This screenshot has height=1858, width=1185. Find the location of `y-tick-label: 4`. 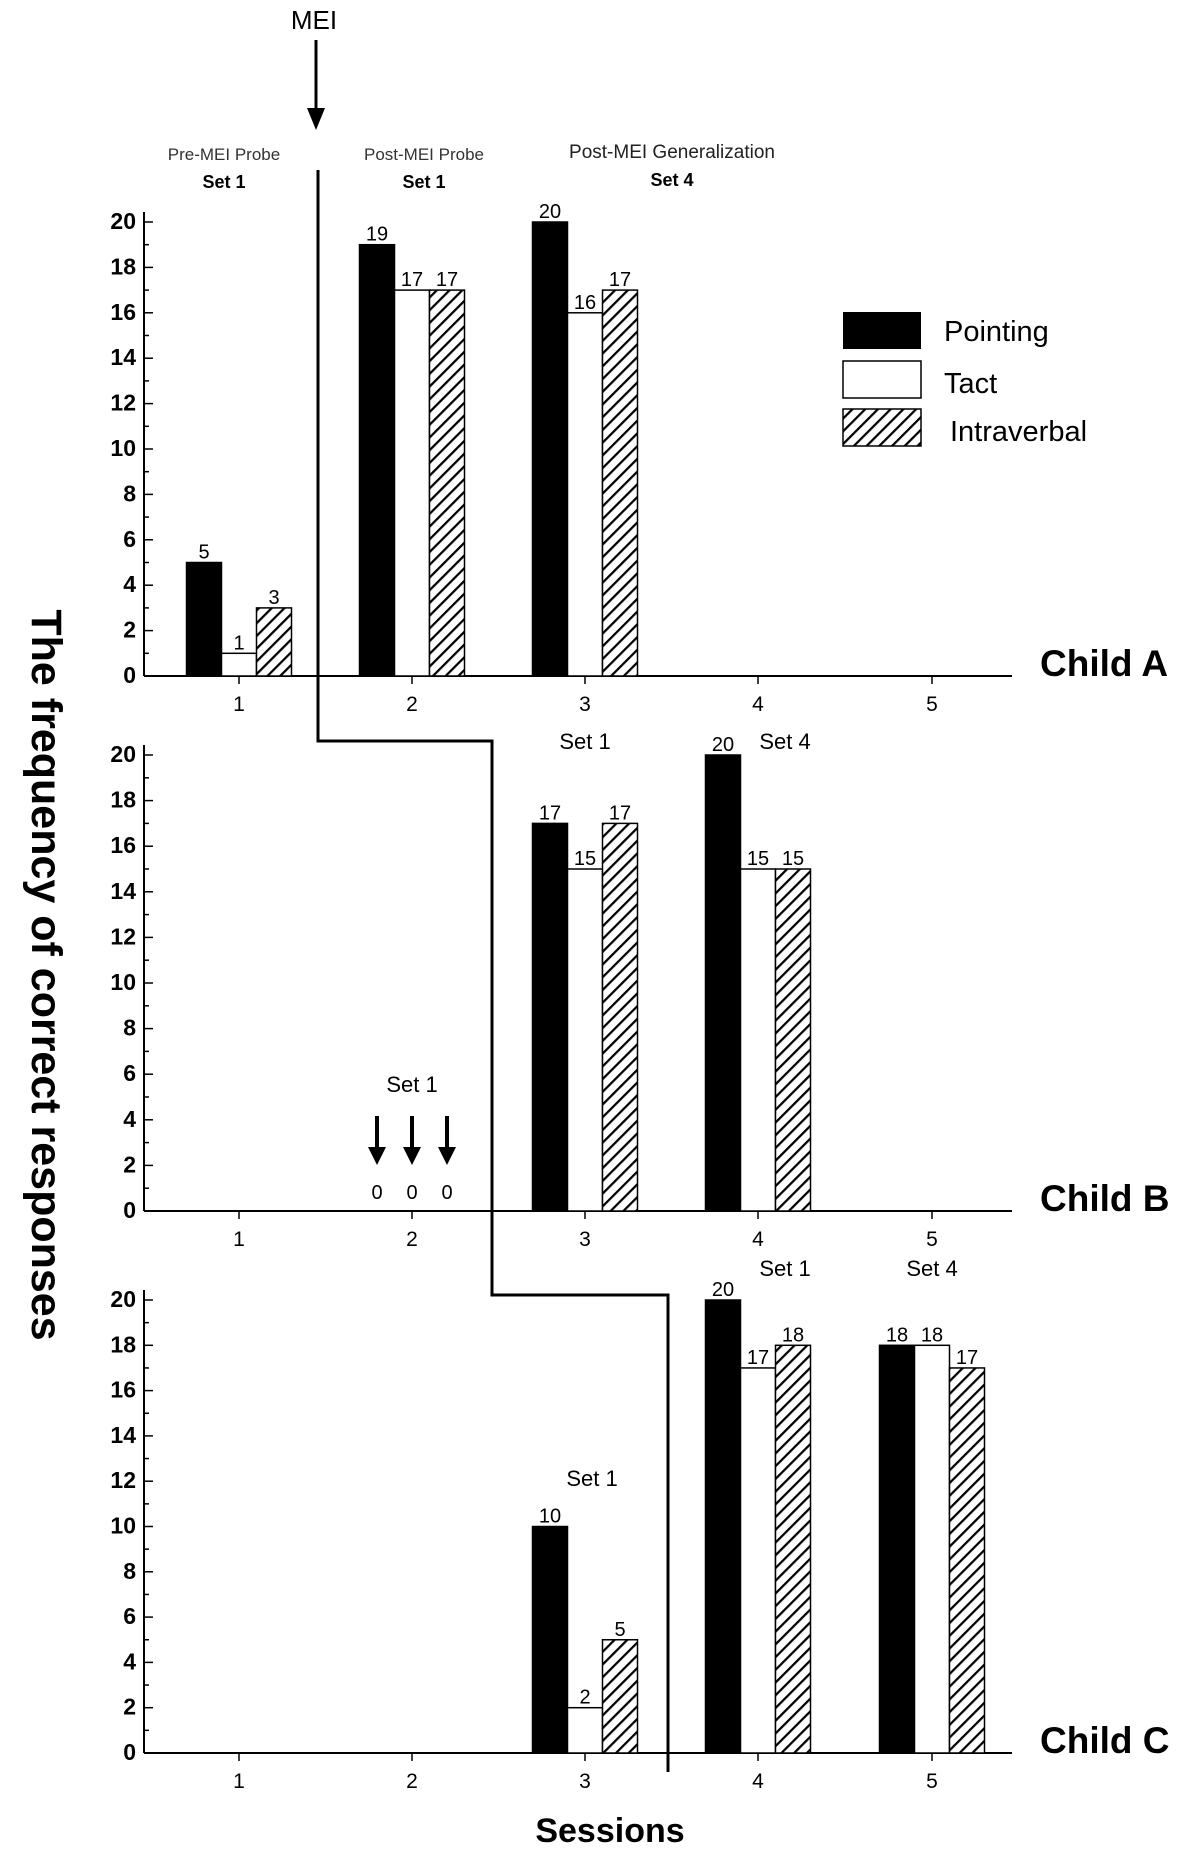

y-tick-label: 4 is located at coordinates (129, 584).